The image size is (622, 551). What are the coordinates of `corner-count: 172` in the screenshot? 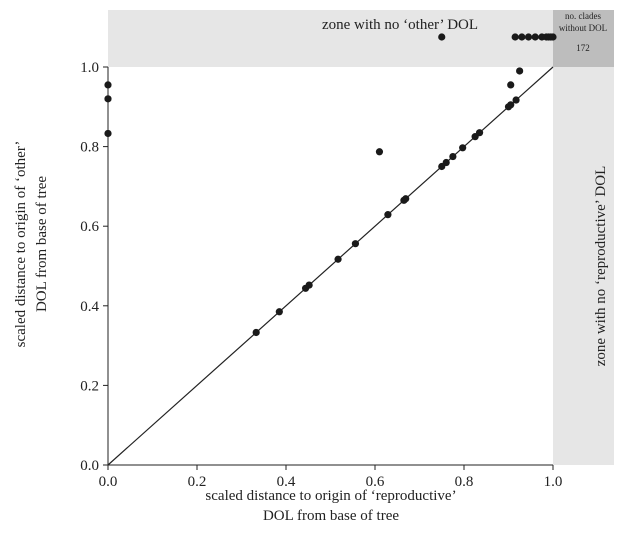 It's located at (583, 48).